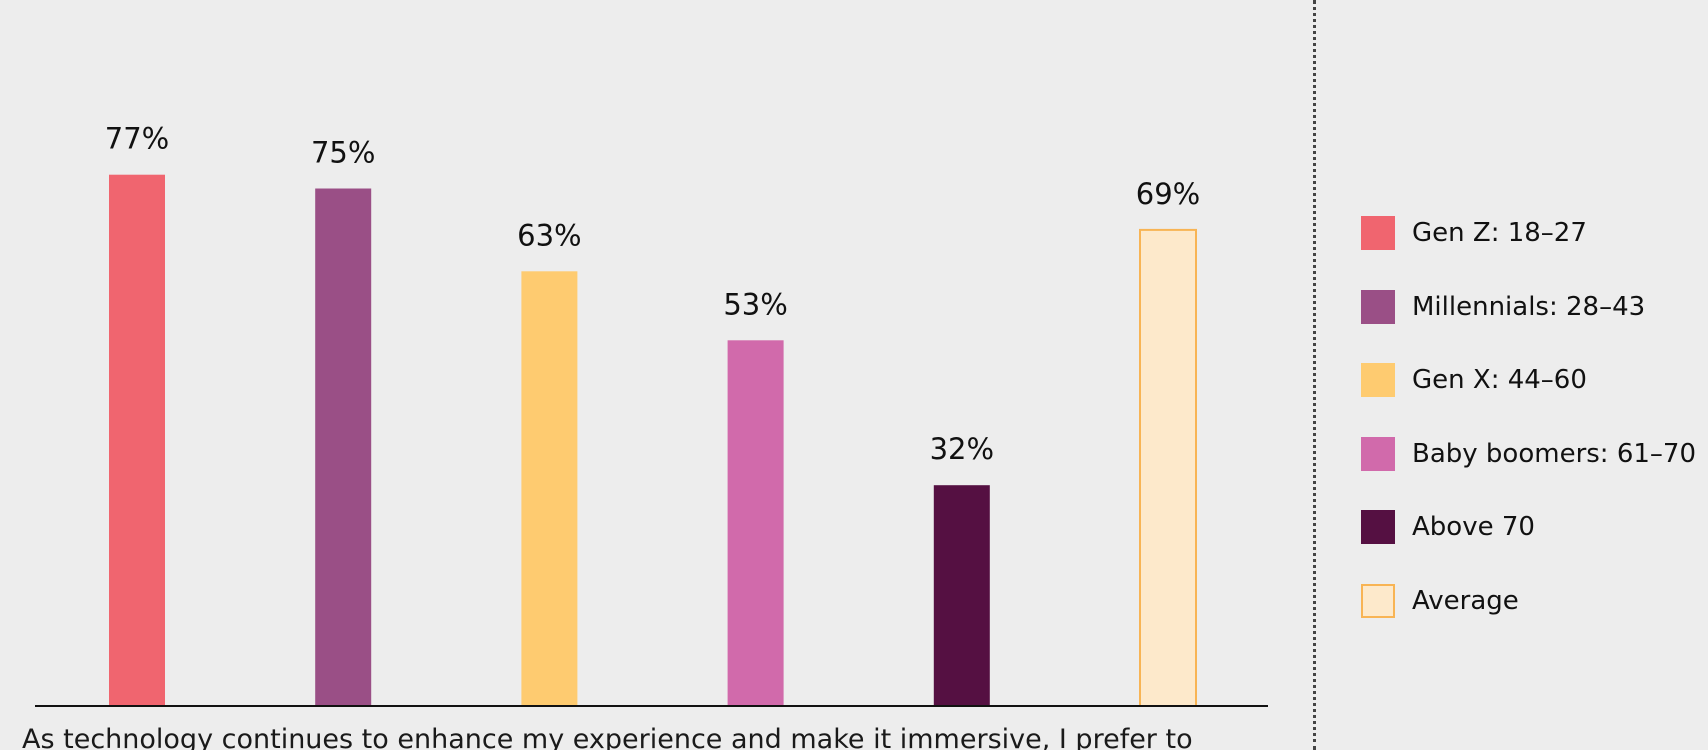  I want to click on data-label-3: 53%, so click(755, 304).